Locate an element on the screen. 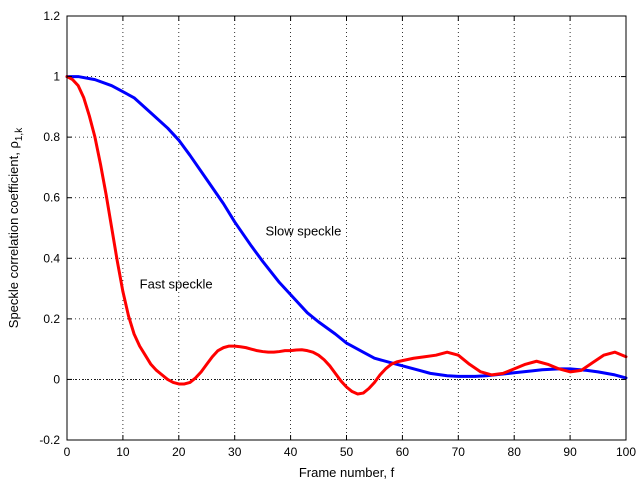 This screenshot has width=637, height=485. x-tick-label: 50 is located at coordinates (347, 452).